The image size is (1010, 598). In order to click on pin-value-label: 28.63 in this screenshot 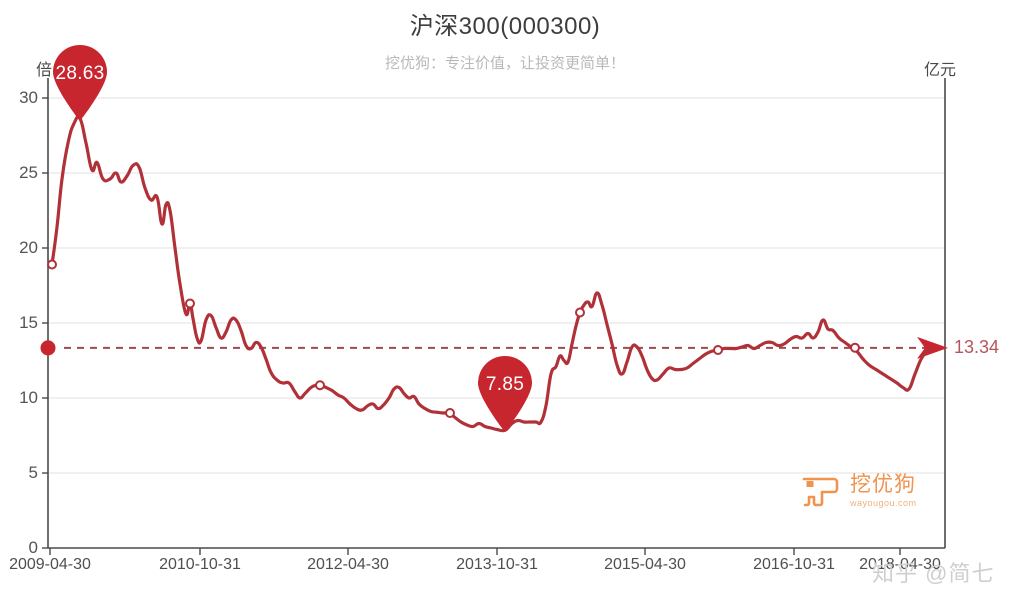, I will do `click(80, 73)`.